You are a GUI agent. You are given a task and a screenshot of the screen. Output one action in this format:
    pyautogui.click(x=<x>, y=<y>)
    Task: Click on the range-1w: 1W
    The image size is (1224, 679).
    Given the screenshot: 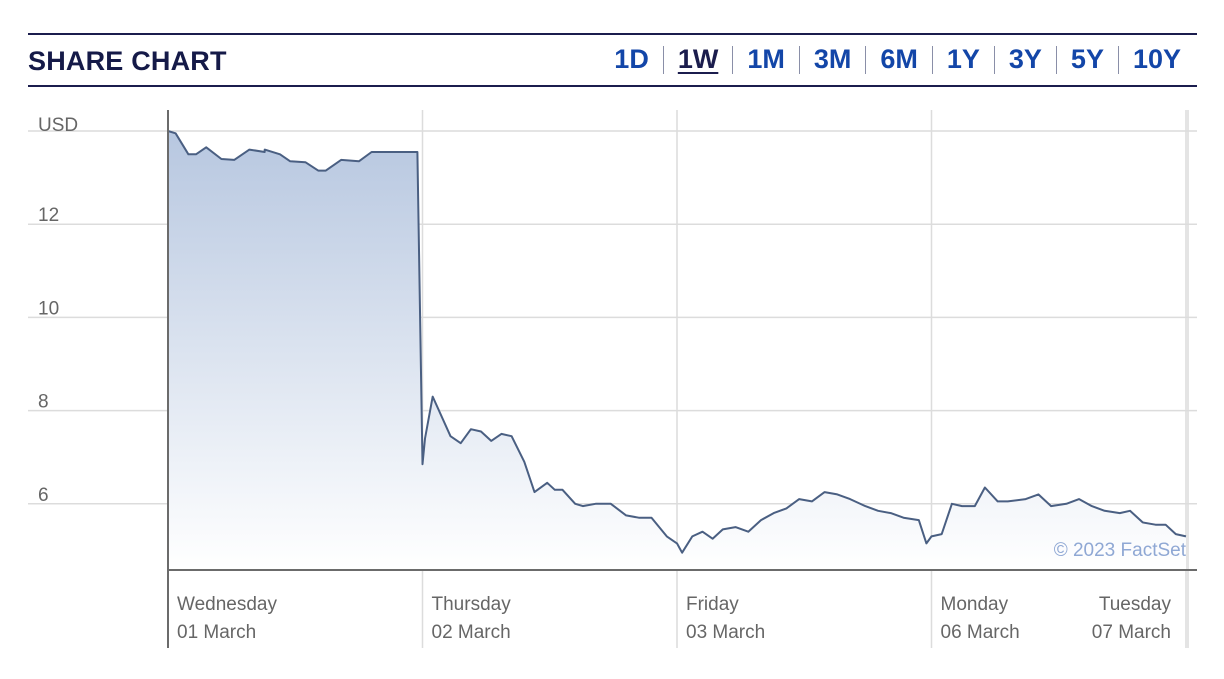 What is the action you would take?
    pyautogui.click(x=698, y=59)
    